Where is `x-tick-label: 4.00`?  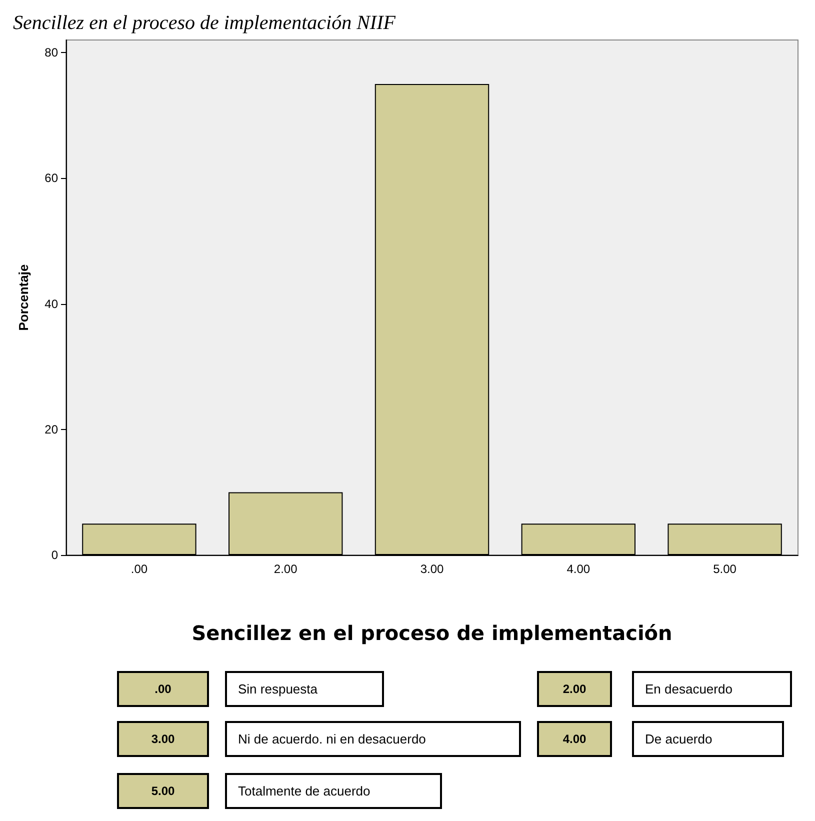
x-tick-label: 4.00 is located at coordinates (578, 569).